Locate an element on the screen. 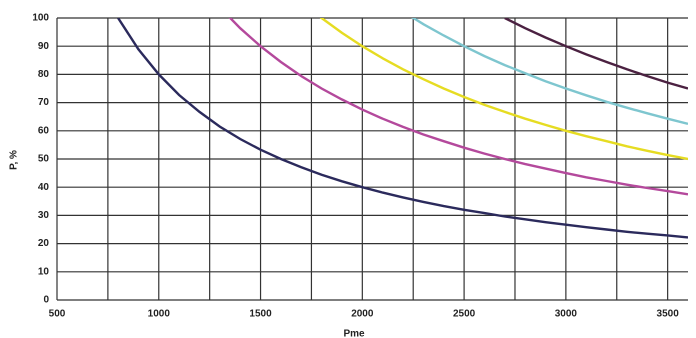 The height and width of the screenshot is (338, 696). y-tick-label: 30 is located at coordinates (44, 215).